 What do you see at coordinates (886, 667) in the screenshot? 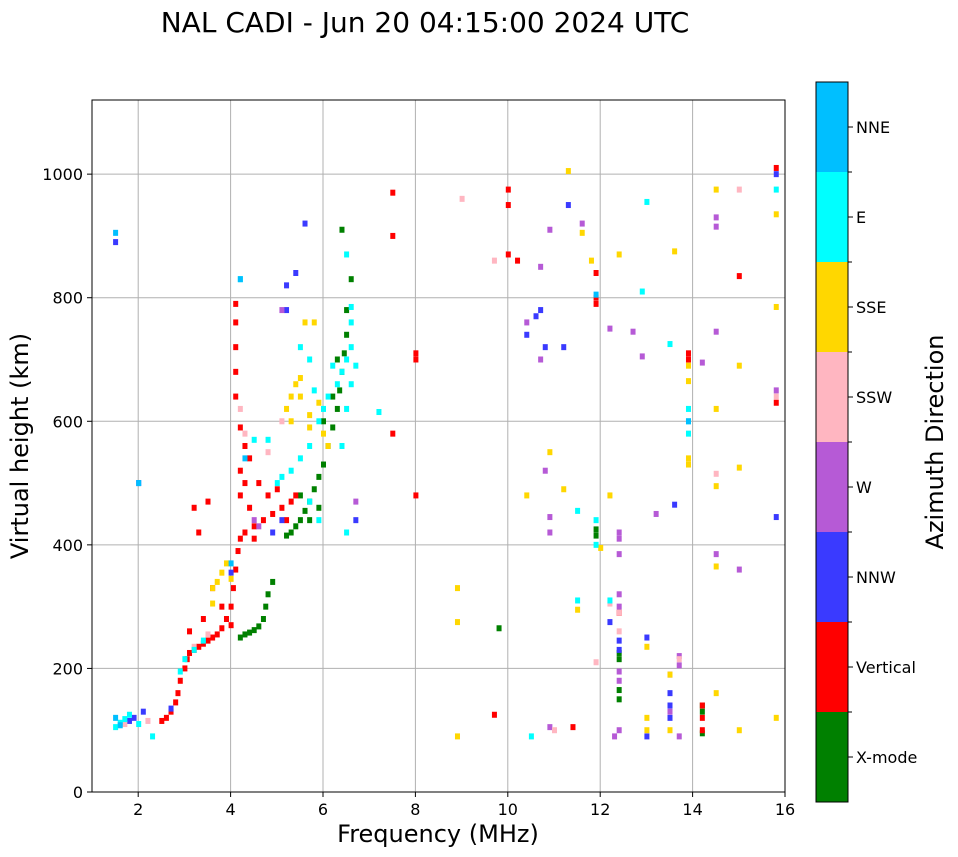
I see `colorbar-tick-label: Vertical` at bounding box center [886, 667].